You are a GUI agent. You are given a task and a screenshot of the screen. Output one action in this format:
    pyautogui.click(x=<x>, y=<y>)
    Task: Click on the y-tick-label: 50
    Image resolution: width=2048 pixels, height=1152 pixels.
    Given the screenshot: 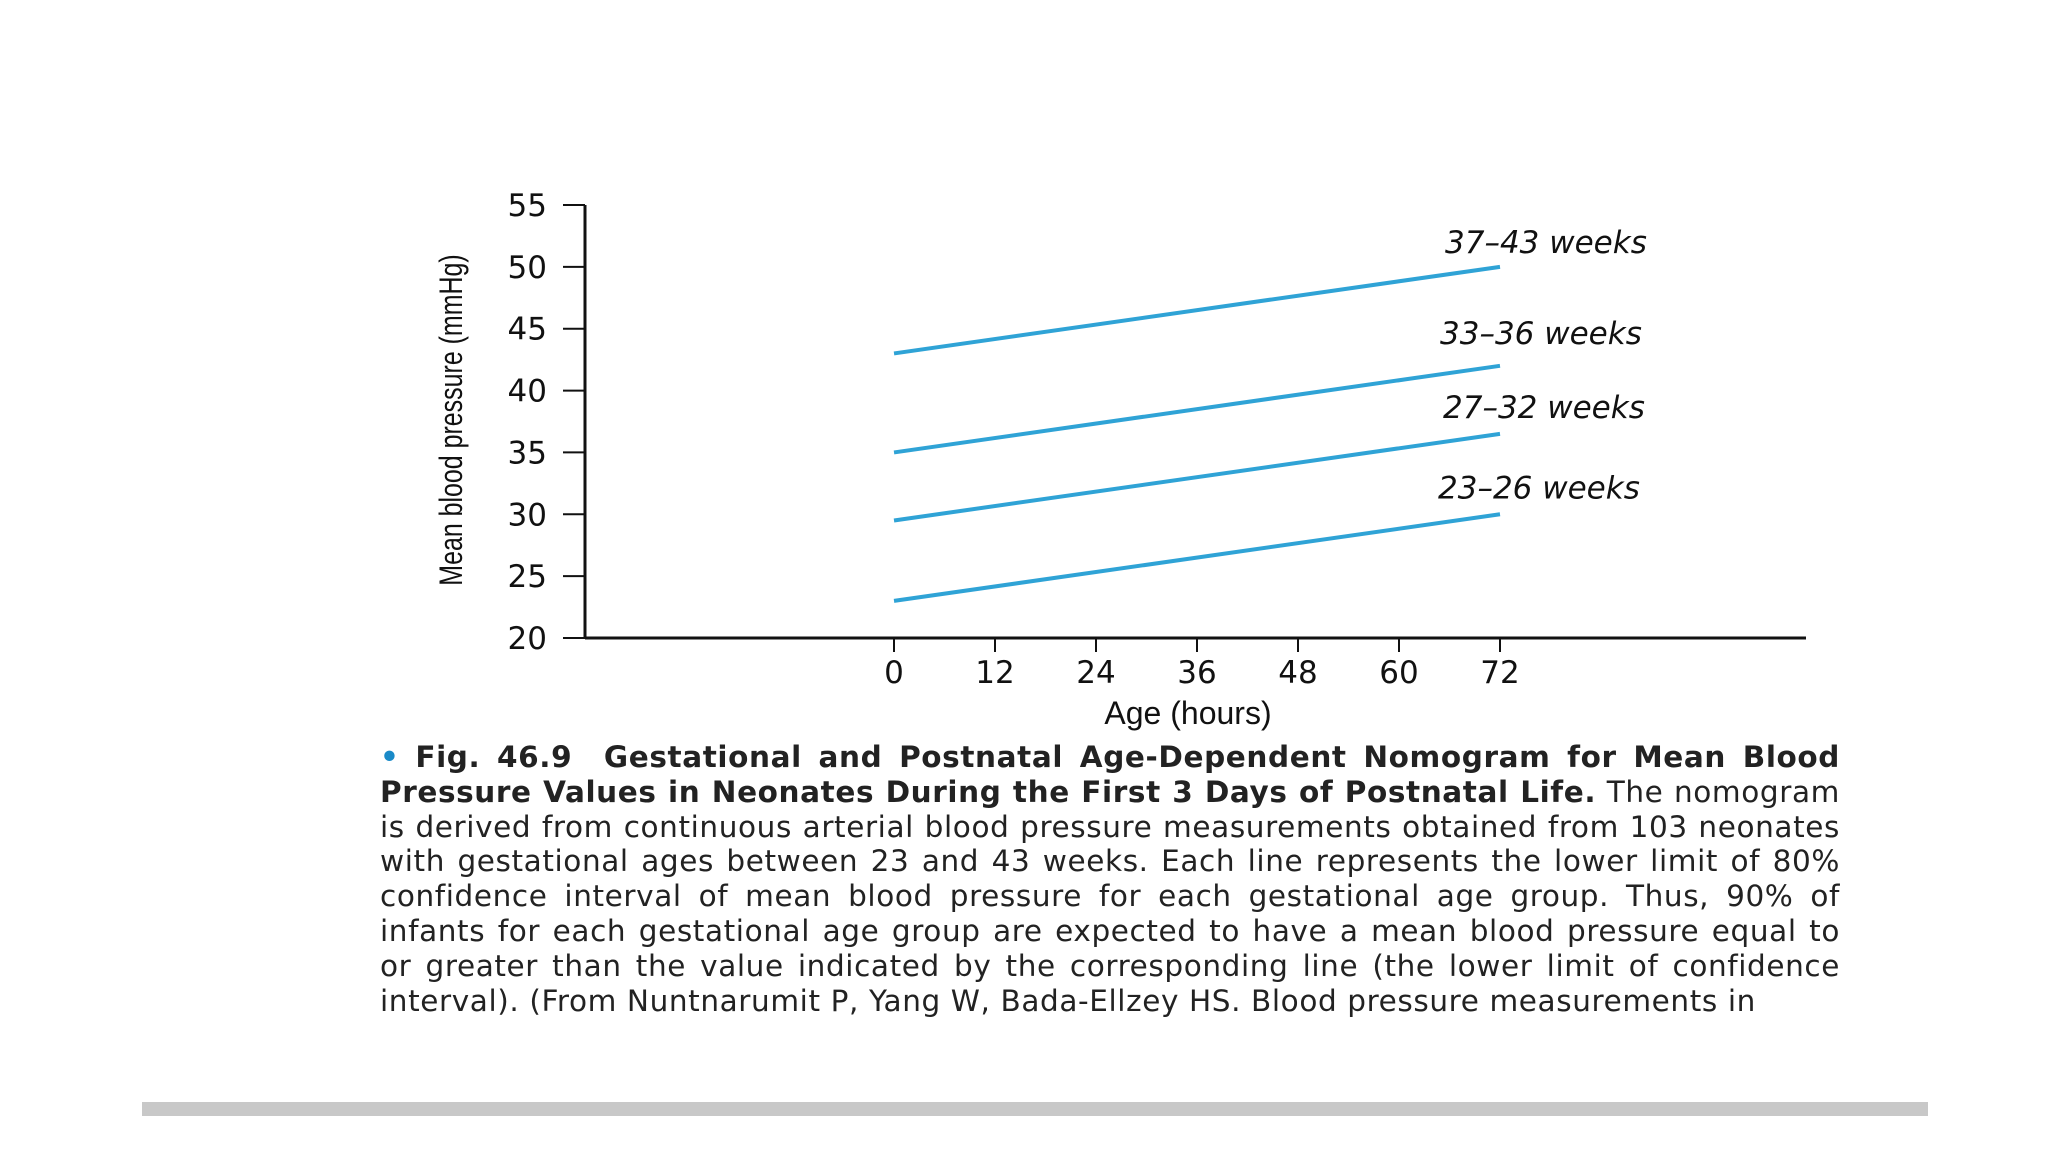 What is the action you would take?
    pyautogui.click(x=527, y=268)
    